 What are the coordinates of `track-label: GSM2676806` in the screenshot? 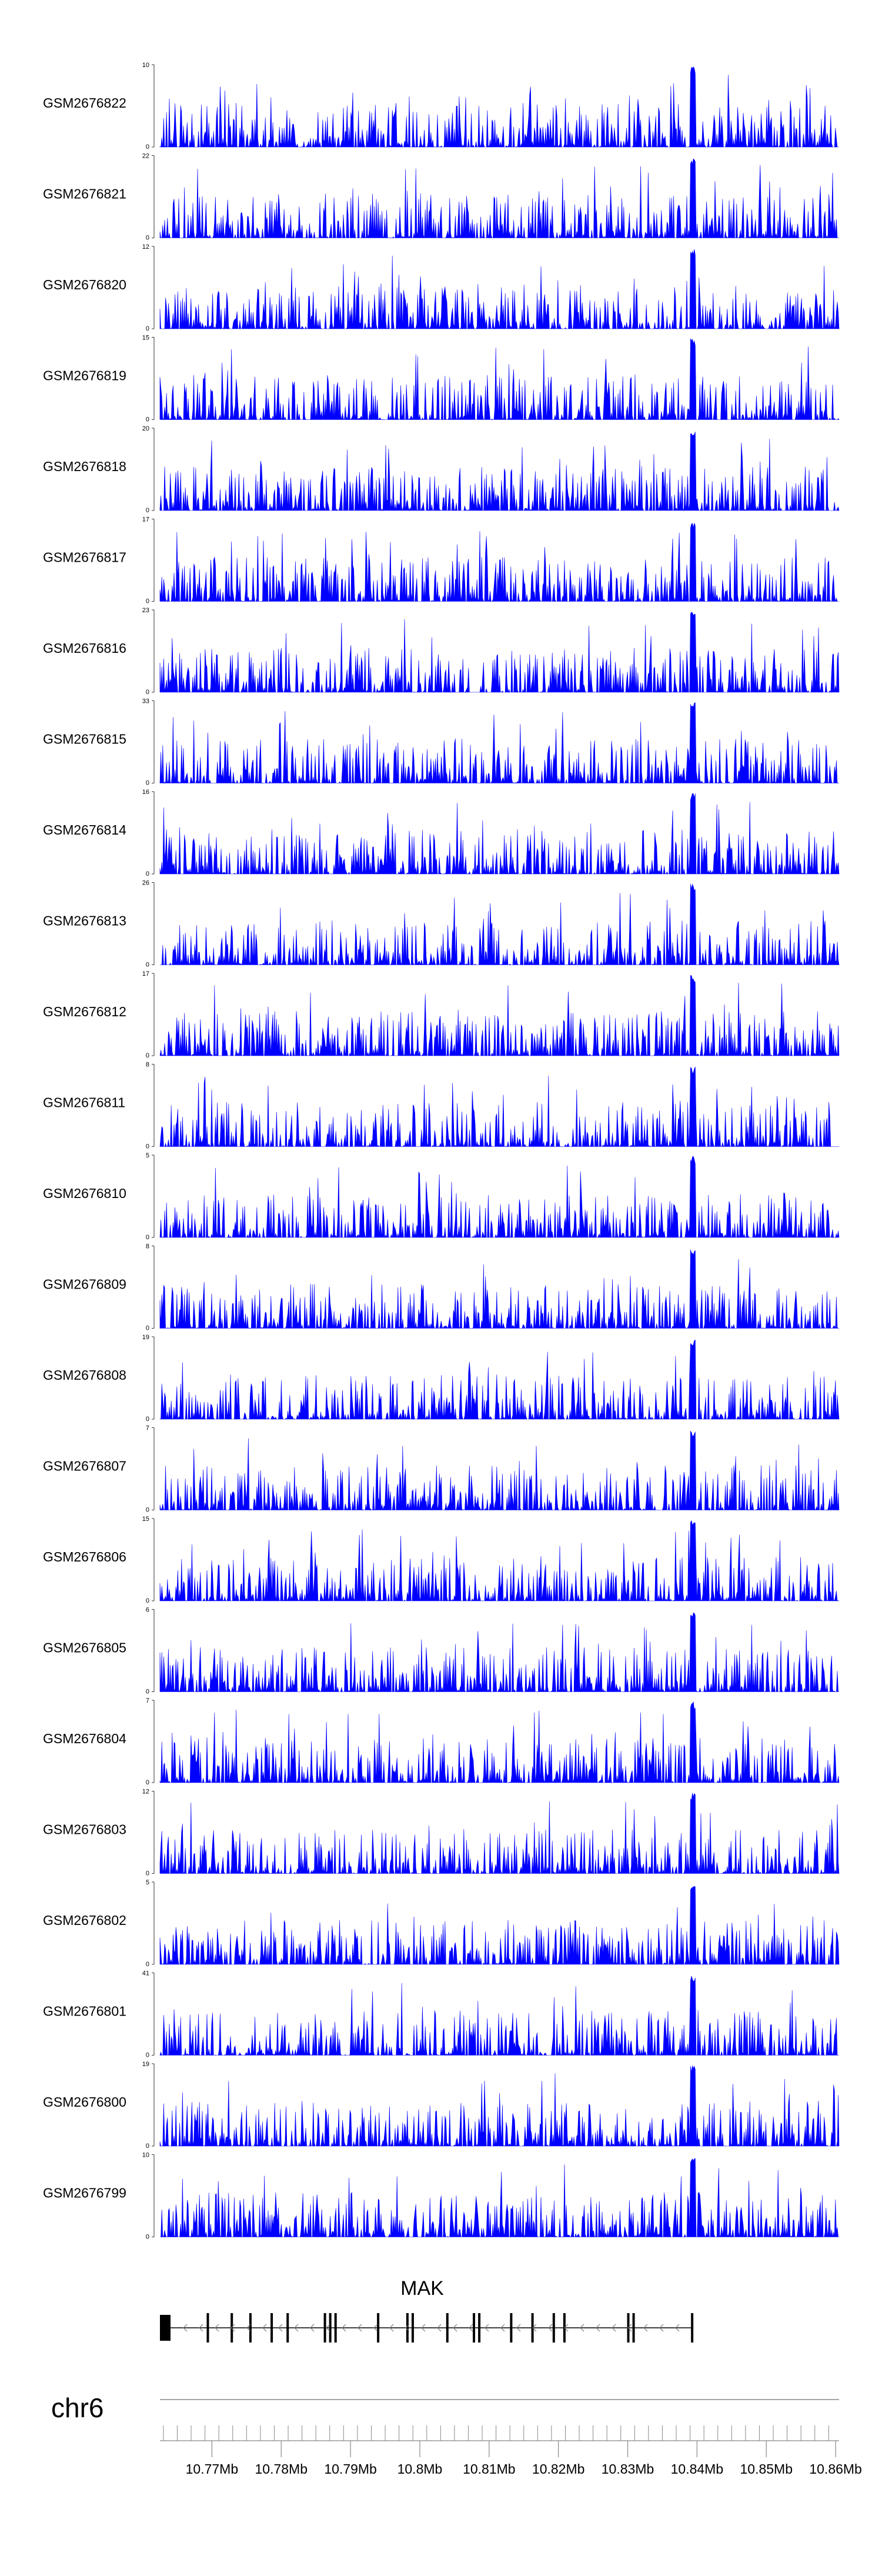 It's located at (84, 1556).